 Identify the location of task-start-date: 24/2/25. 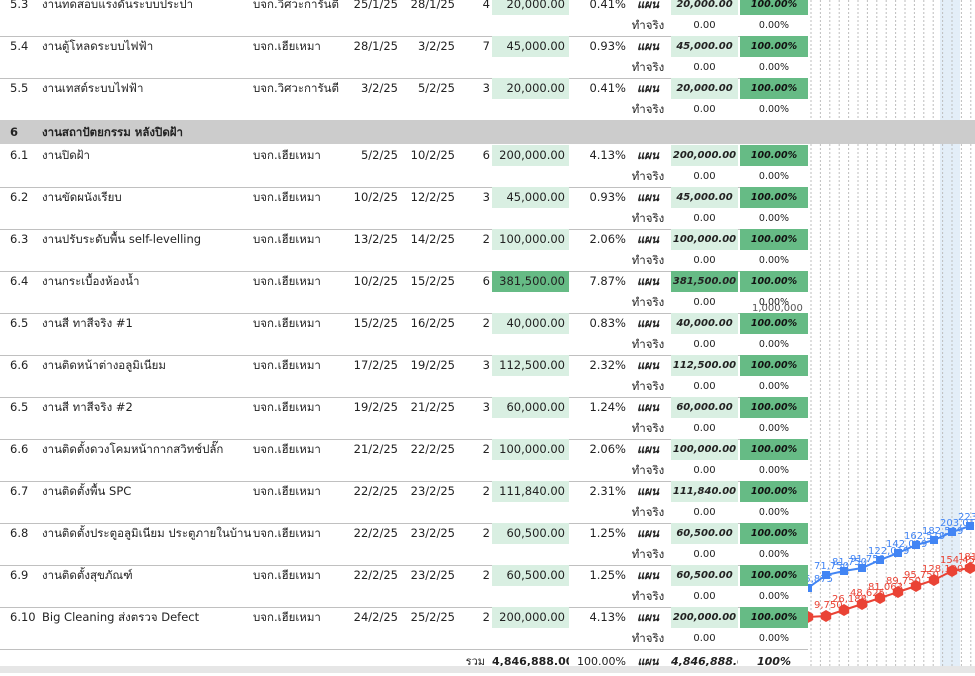
(375, 617).